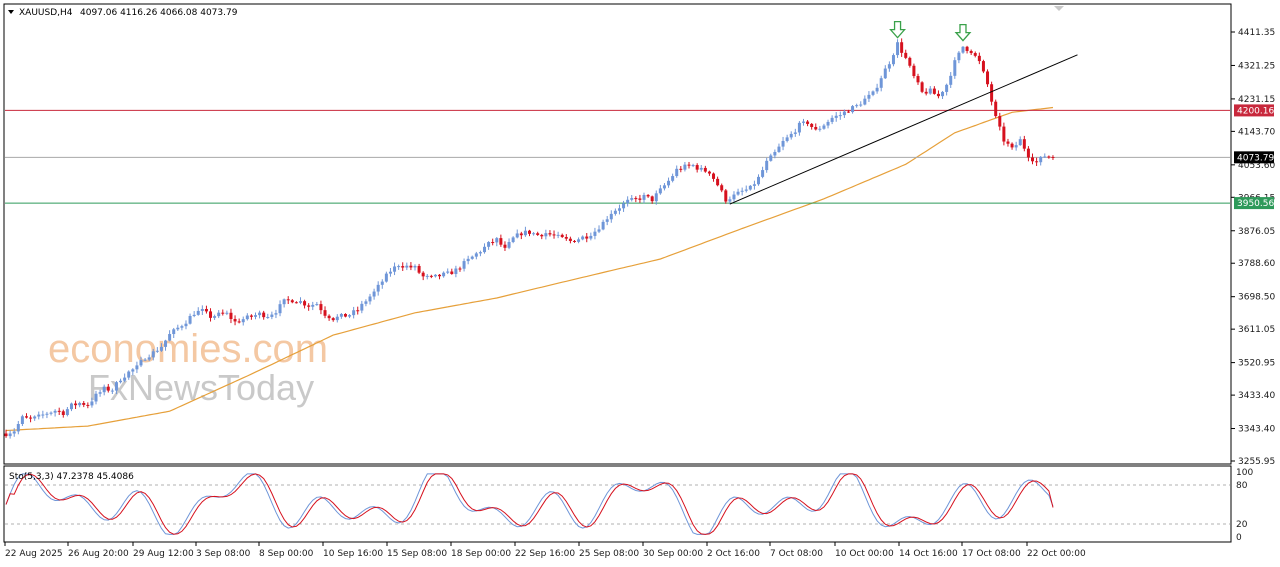  I want to click on scroll-marker-icon, so click(1059, 8).